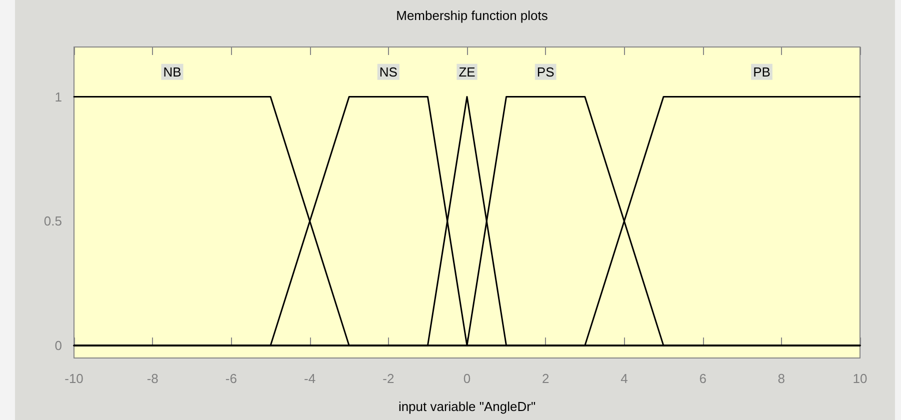 The image size is (901, 420). What do you see at coordinates (546, 378) in the screenshot?
I see `x-tick-label: 2` at bounding box center [546, 378].